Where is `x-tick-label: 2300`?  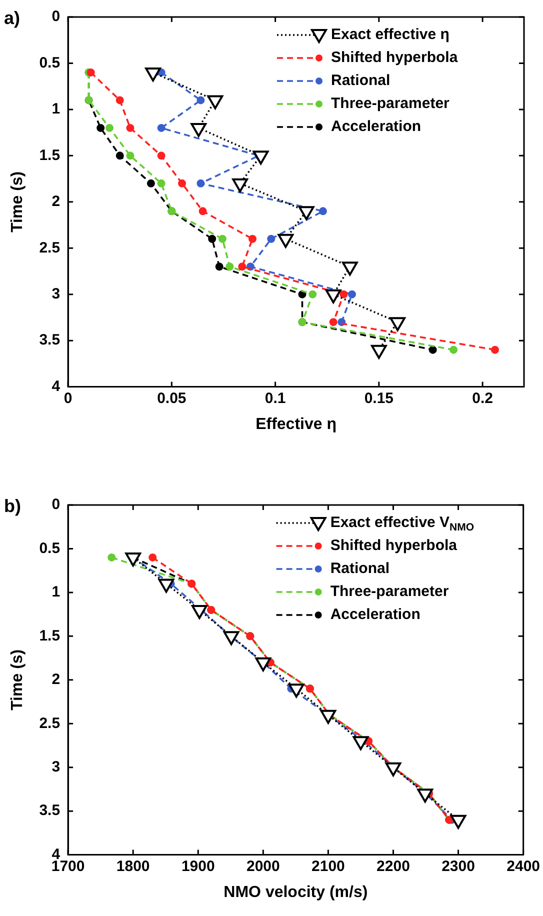
x-tick-label: 2300 is located at coordinates (458, 866).